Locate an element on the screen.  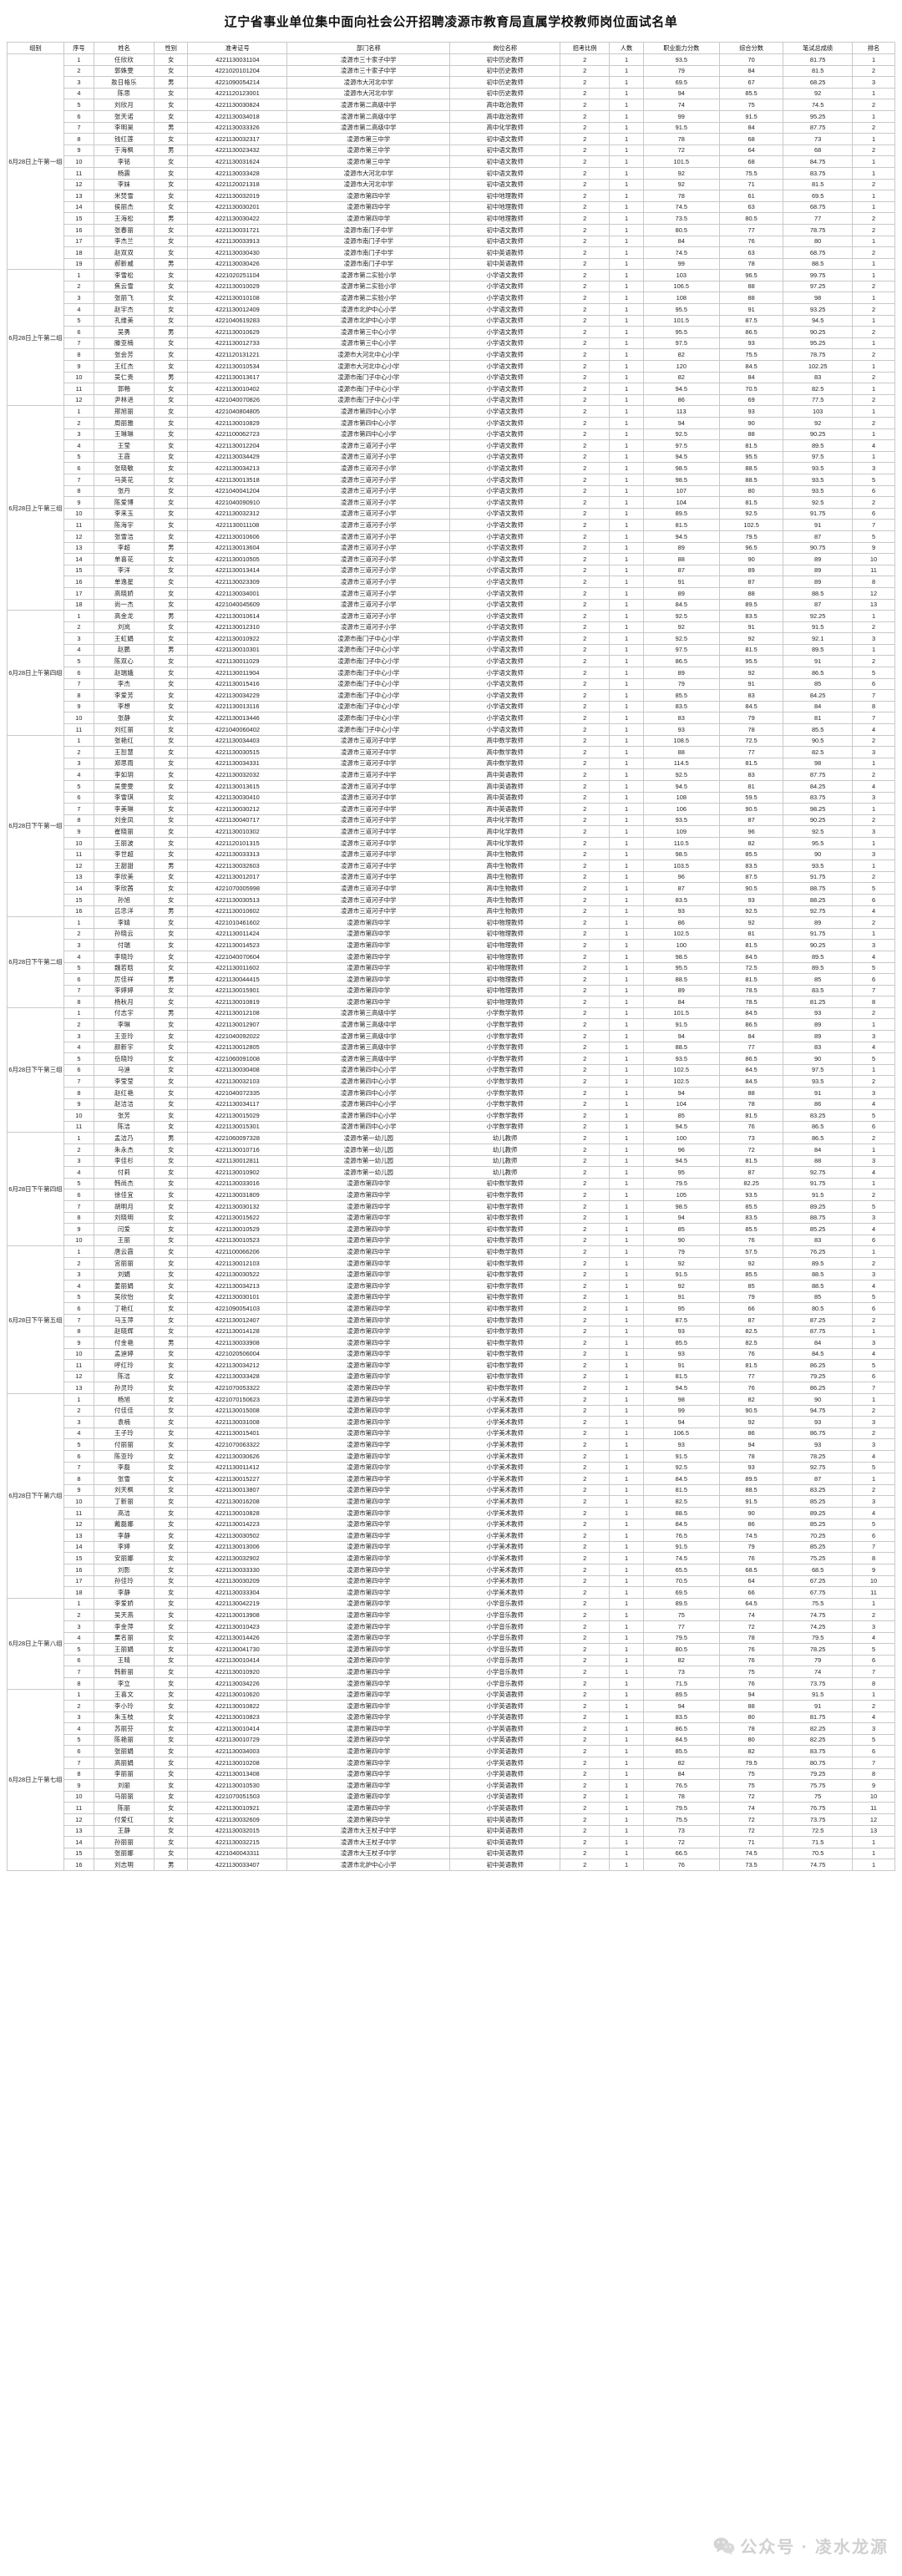
cell-s2: 82 is located at coordinates (751, 1751).